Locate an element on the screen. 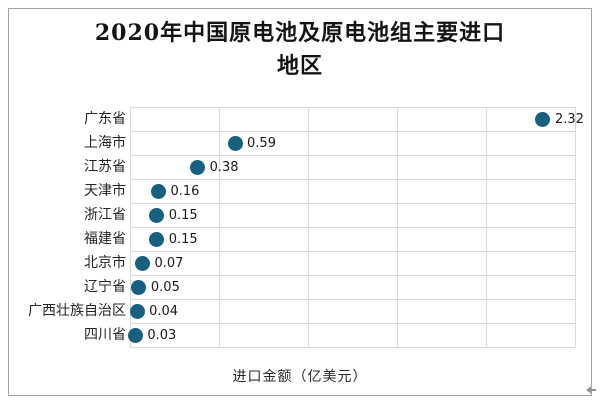 The image size is (600, 402). y-axis-label: 天津市 is located at coordinates (105, 191).